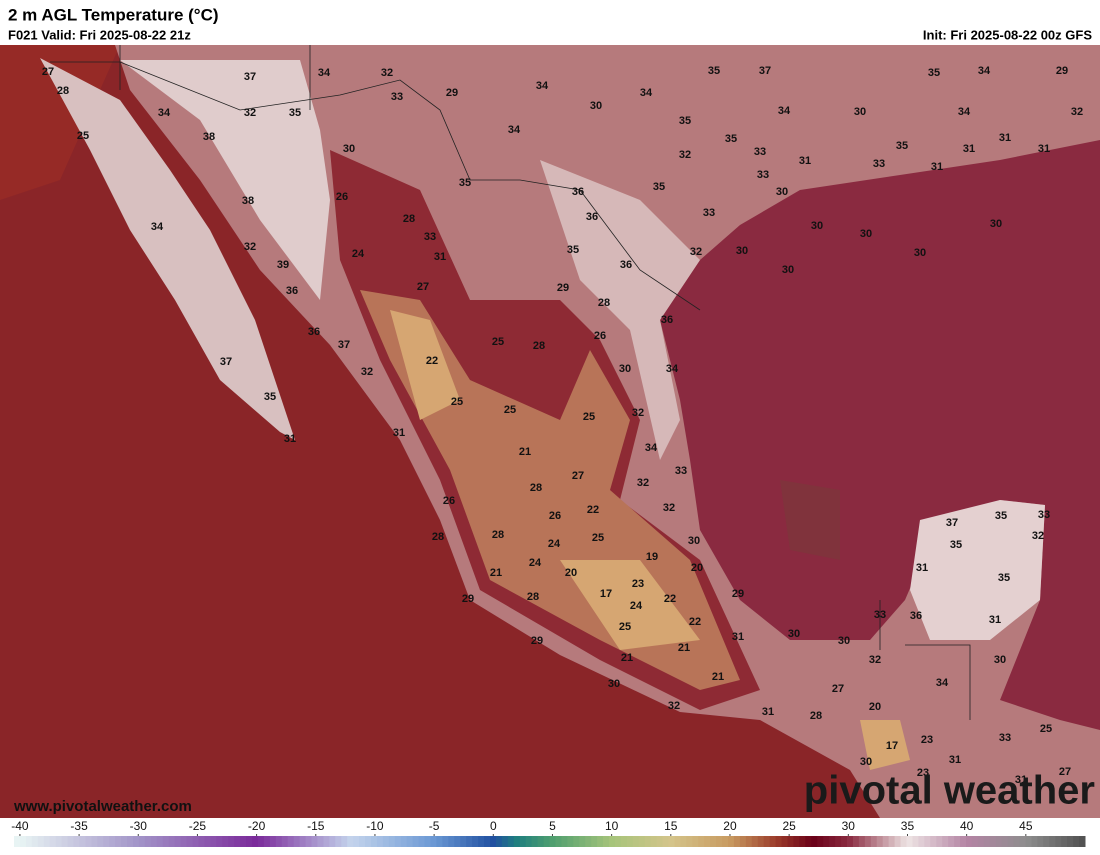 The width and height of the screenshot is (1100, 855). What do you see at coordinates (977, 570) in the screenshot?
I see `yucatan` at bounding box center [977, 570].